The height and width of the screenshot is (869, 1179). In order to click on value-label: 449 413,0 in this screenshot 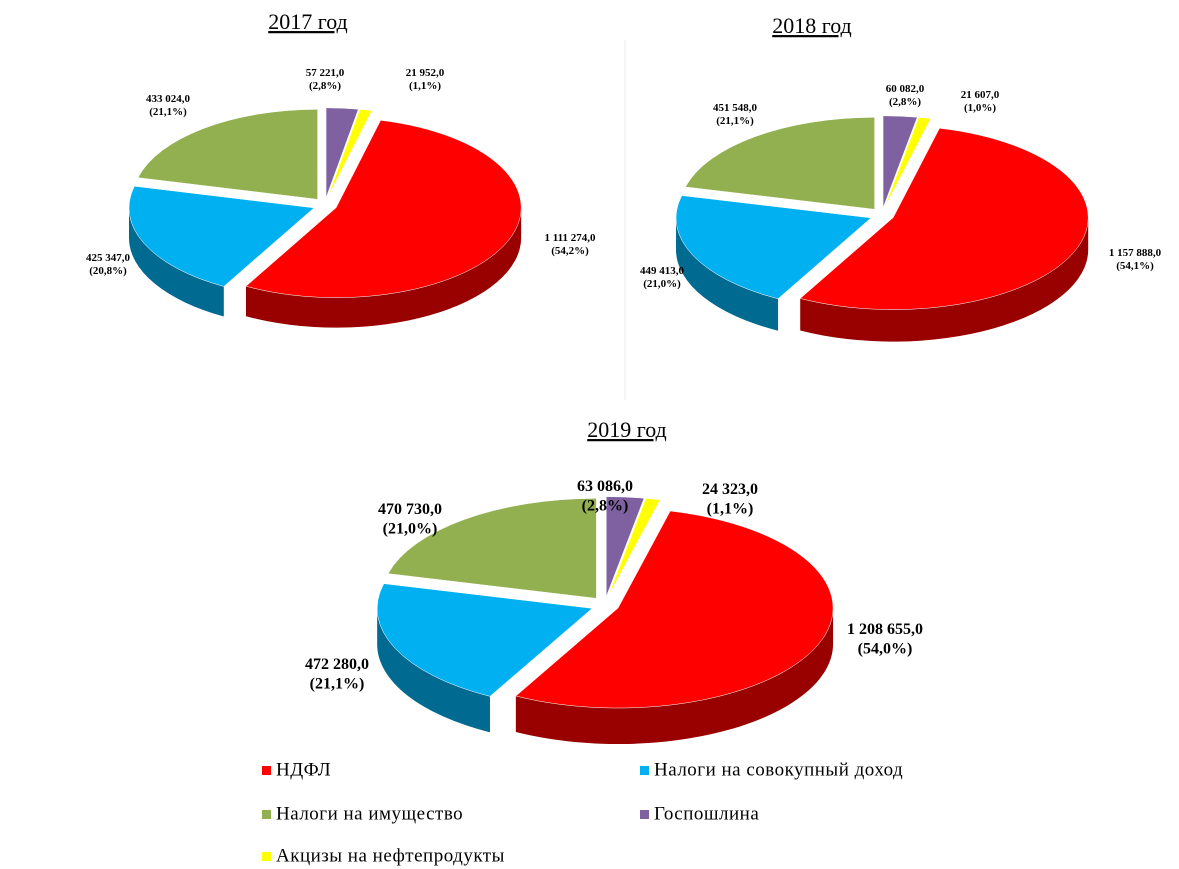, I will do `click(662, 271)`.